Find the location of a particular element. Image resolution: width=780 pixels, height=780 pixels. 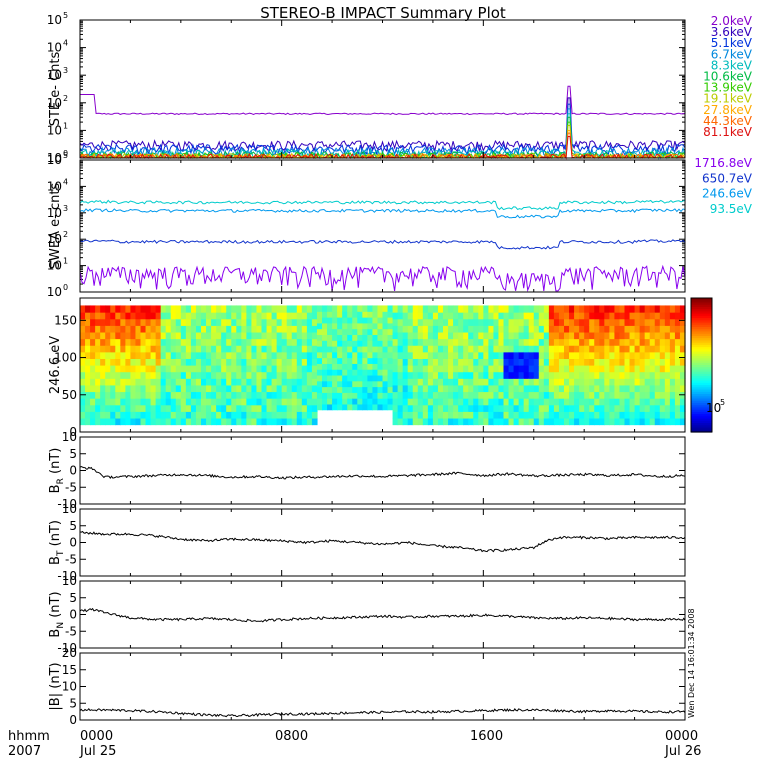

br-trace is located at coordinates (382, 473).